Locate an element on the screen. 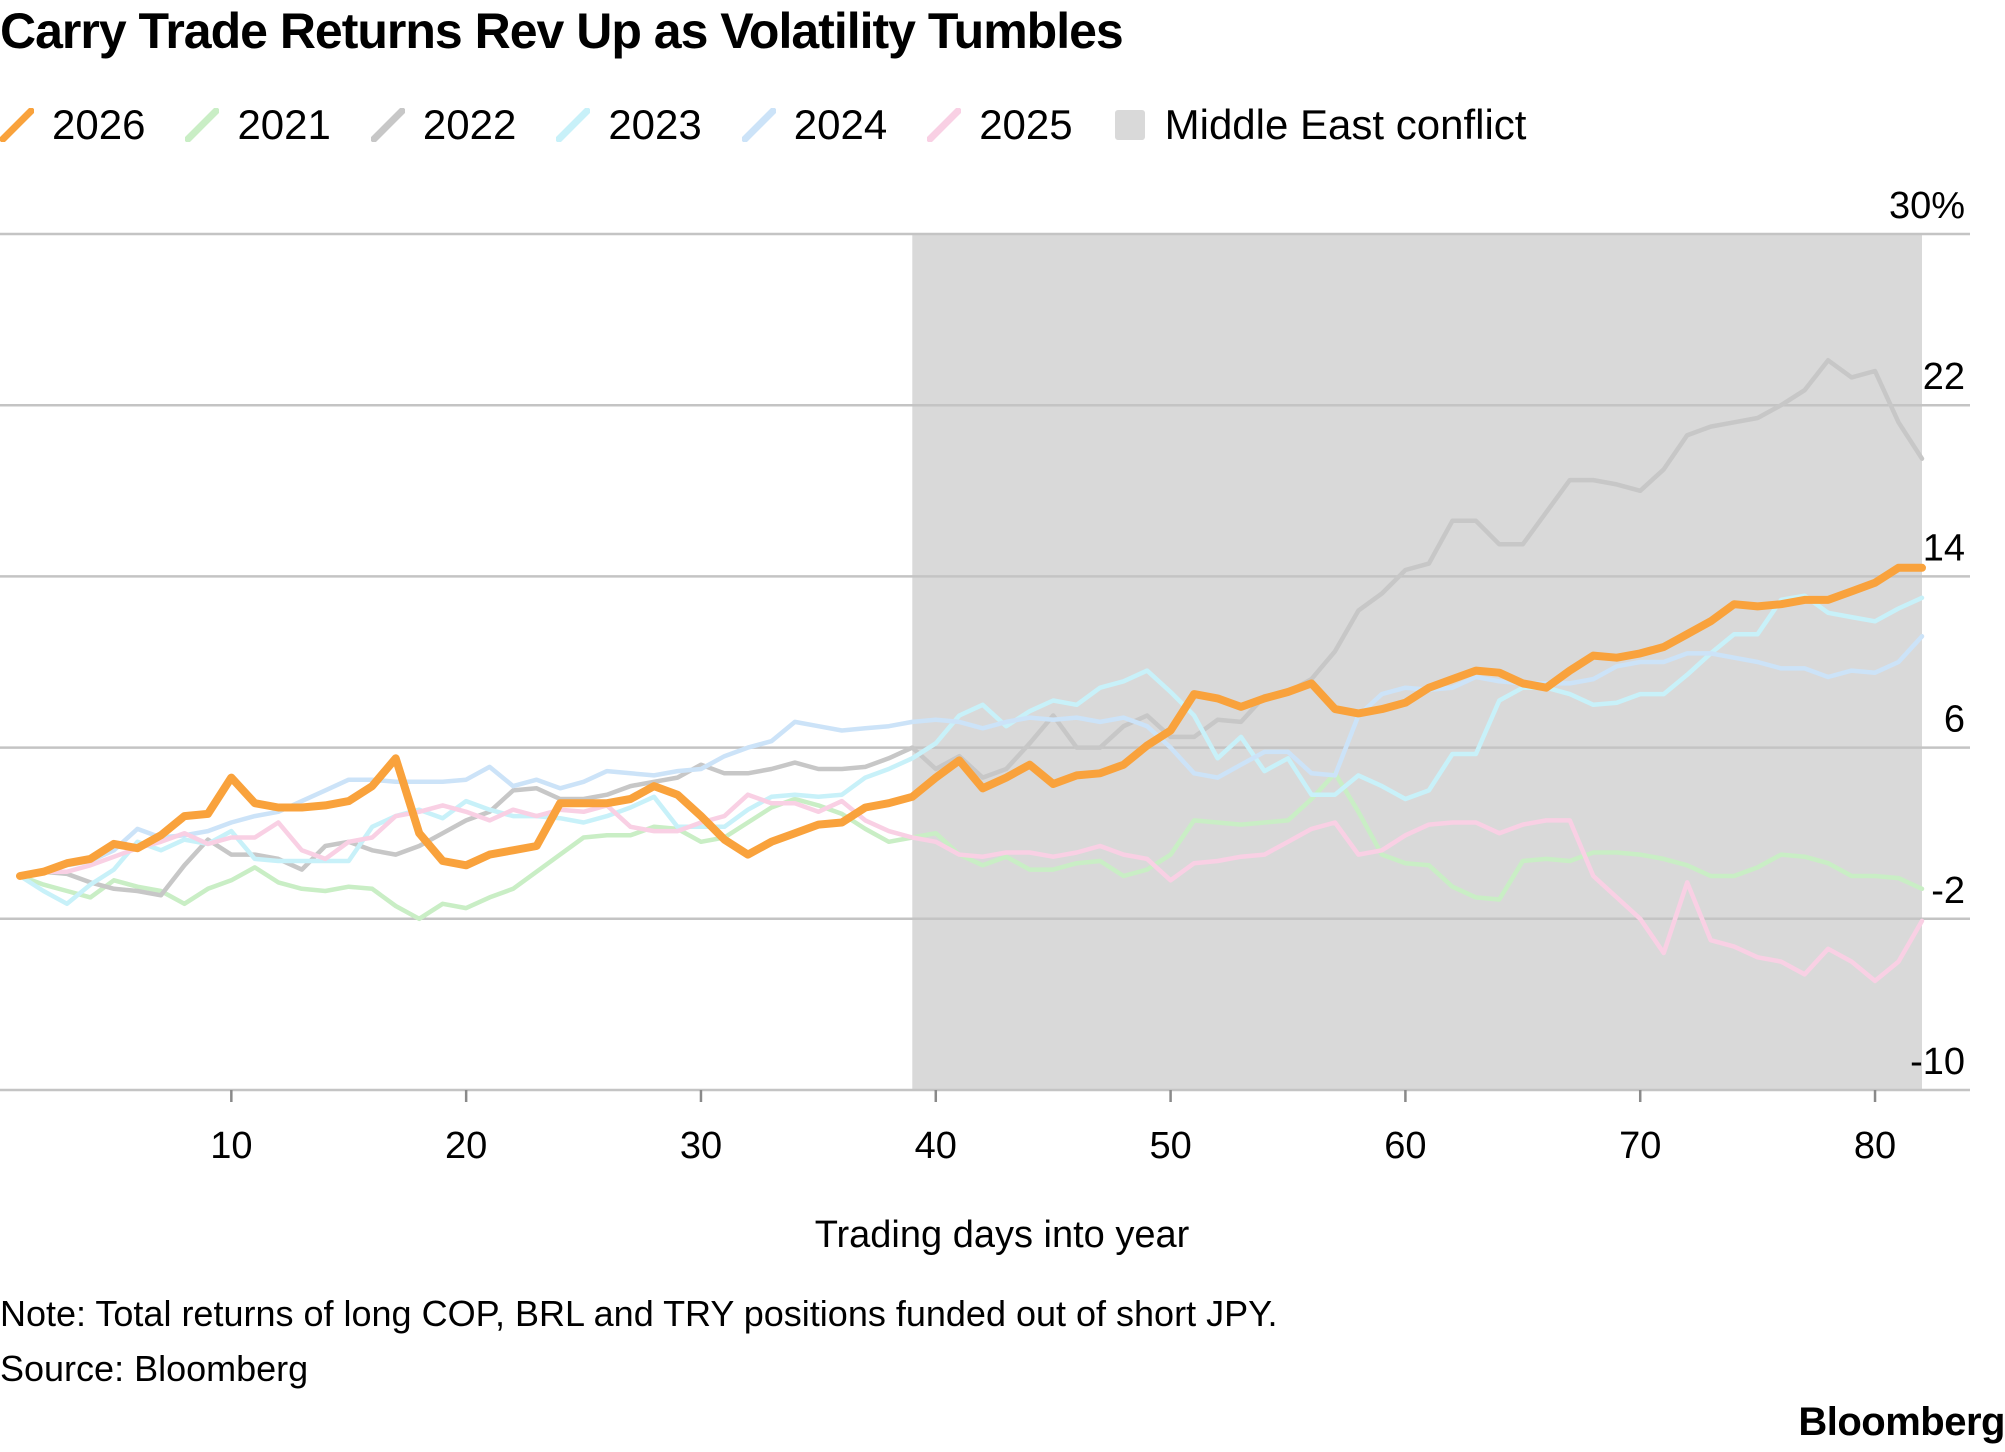  x-tick-label-80: 80 is located at coordinates (1875, 1146).